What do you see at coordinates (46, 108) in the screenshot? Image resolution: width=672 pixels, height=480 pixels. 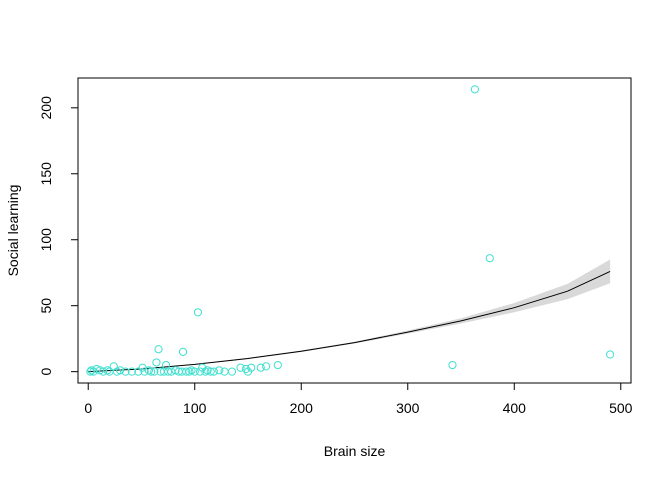 I see `y-tick-label: 200` at bounding box center [46, 108].